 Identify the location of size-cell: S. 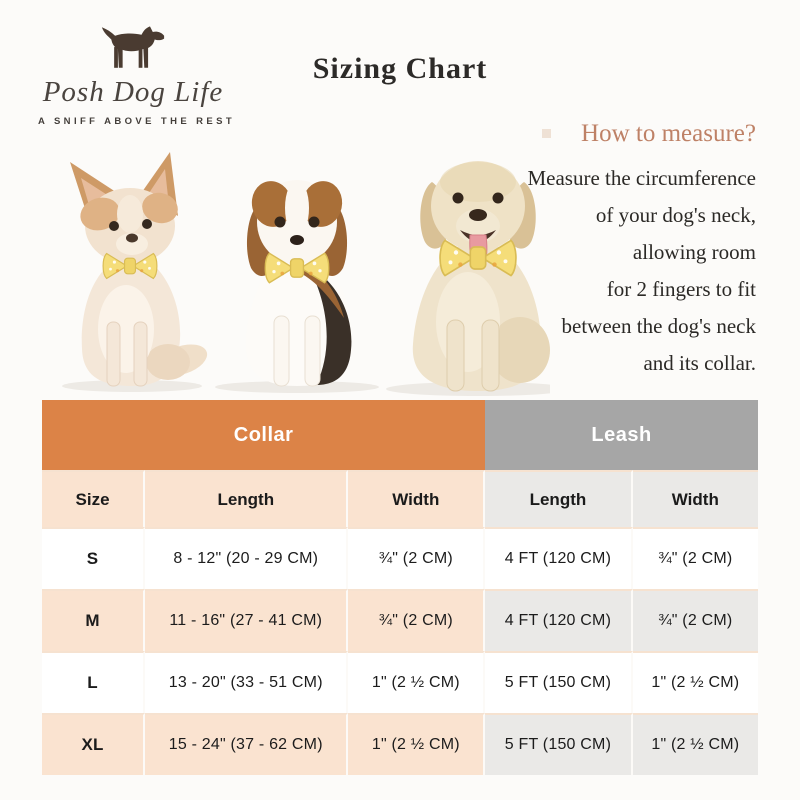
(94, 558).